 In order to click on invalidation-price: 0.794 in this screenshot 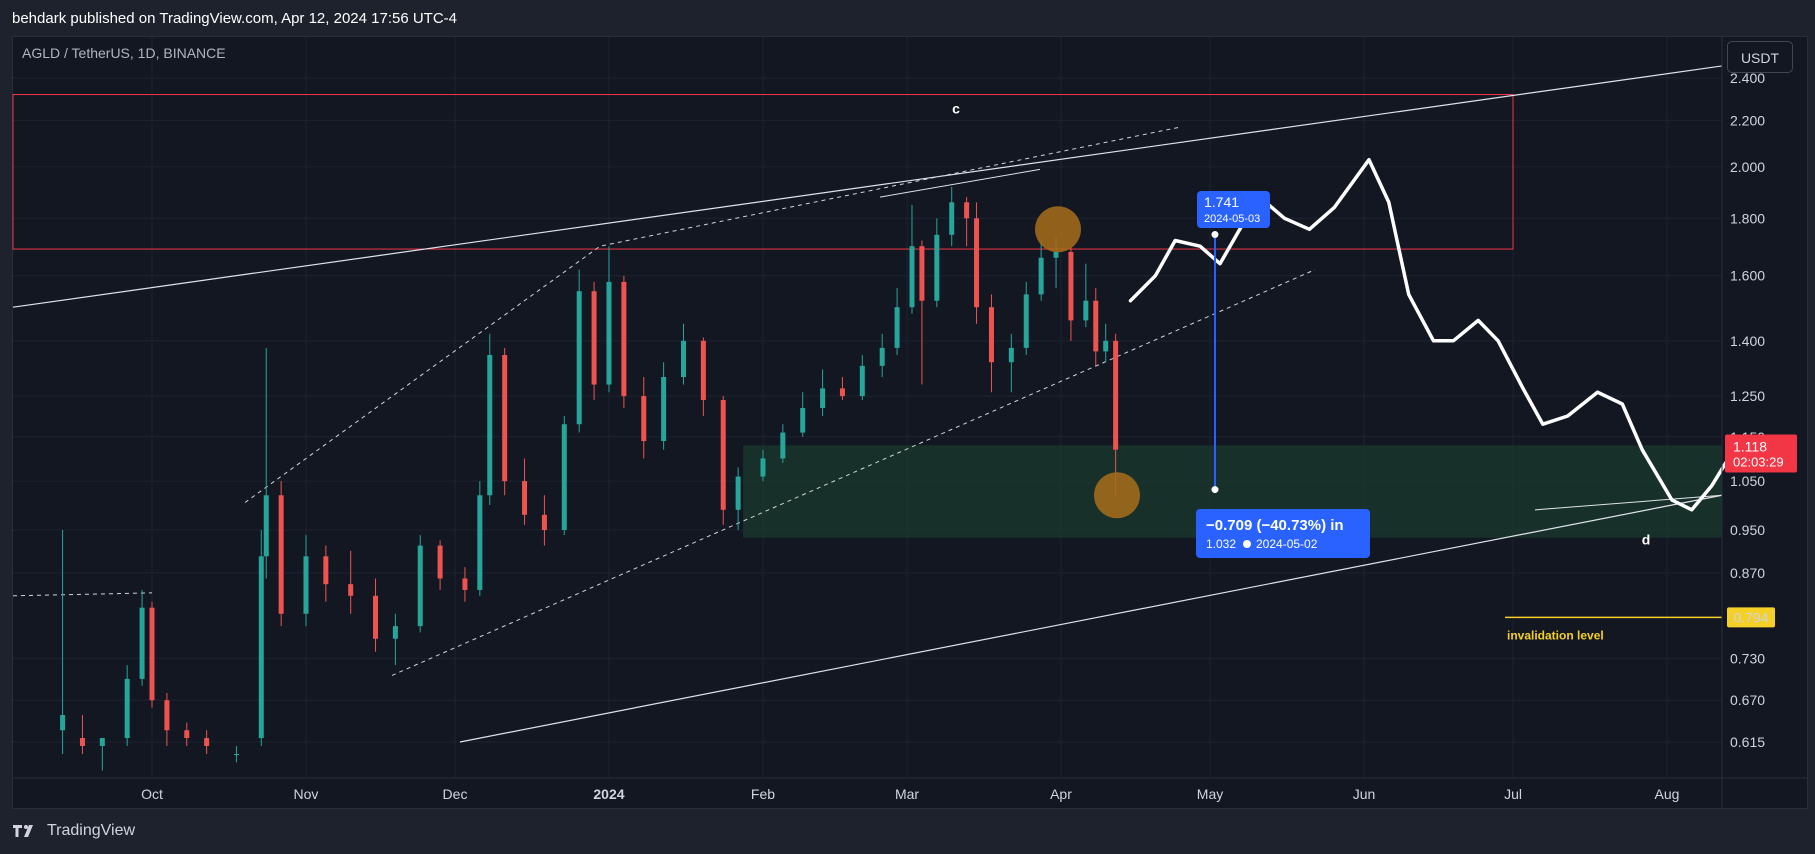, I will do `click(1750, 617)`.